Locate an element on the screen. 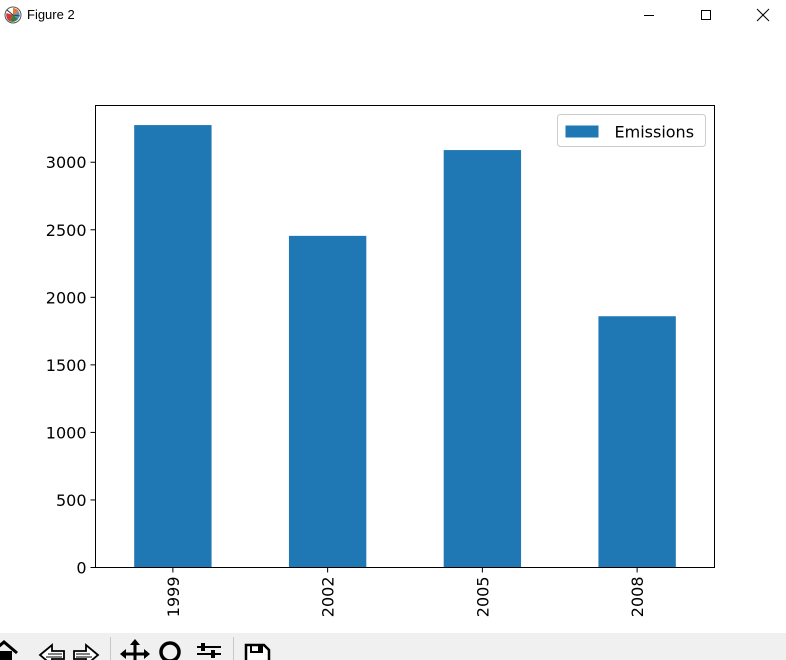 The width and height of the screenshot is (786, 660). bar-2008 is located at coordinates (637, 442).